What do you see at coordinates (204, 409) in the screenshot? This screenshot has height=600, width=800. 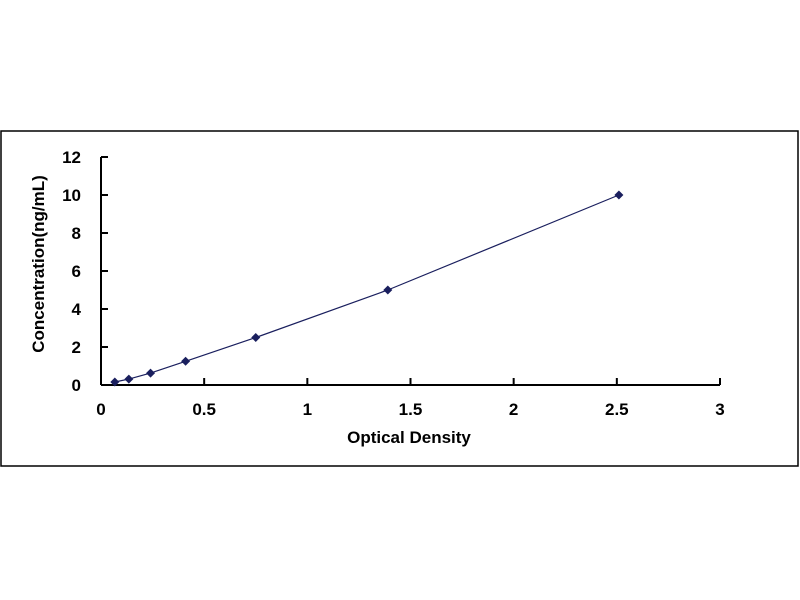 I see `x-tick-label: 0.5` at bounding box center [204, 409].